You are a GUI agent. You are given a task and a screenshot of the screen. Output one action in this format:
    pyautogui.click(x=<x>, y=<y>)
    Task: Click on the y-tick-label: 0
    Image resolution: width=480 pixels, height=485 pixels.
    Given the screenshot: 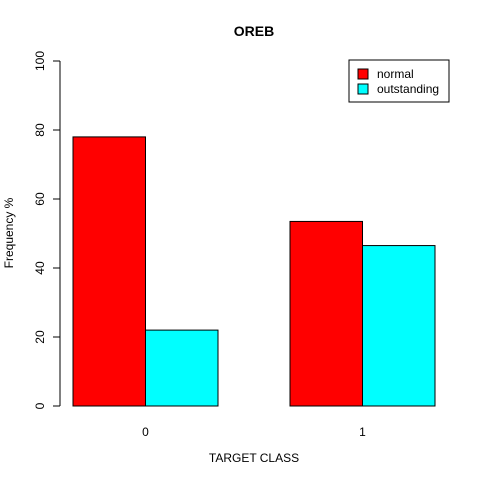 What is the action you would take?
    pyautogui.click(x=40, y=405)
    